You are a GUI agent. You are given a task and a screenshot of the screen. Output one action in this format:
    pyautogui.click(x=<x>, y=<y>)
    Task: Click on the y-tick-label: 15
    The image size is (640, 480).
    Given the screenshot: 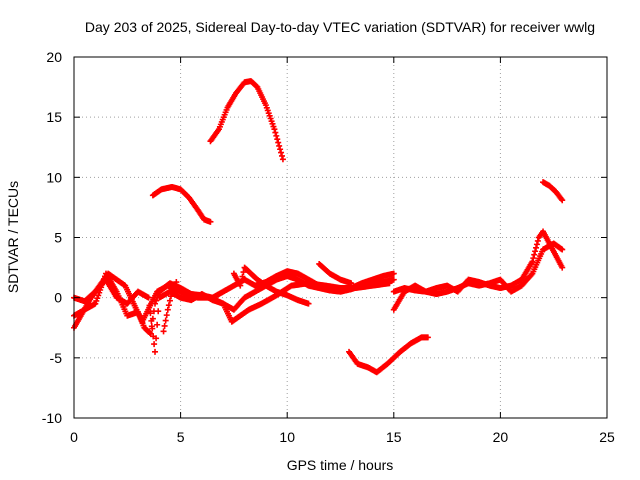 What is the action you would take?
    pyautogui.click(x=54, y=117)
    